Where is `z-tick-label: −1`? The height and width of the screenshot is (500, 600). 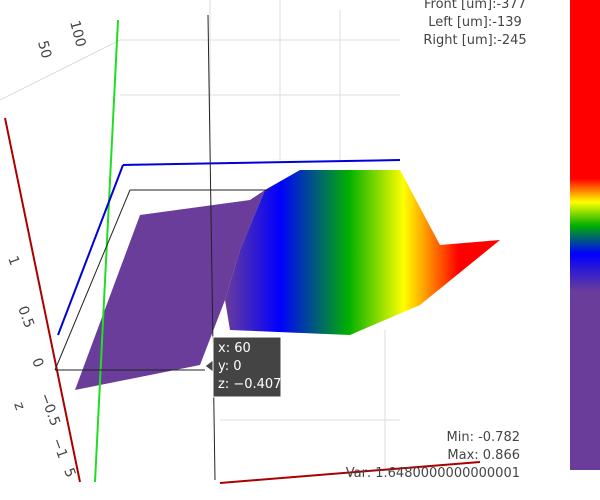
z-tick-label: −1 is located at coordinates (59, 448).